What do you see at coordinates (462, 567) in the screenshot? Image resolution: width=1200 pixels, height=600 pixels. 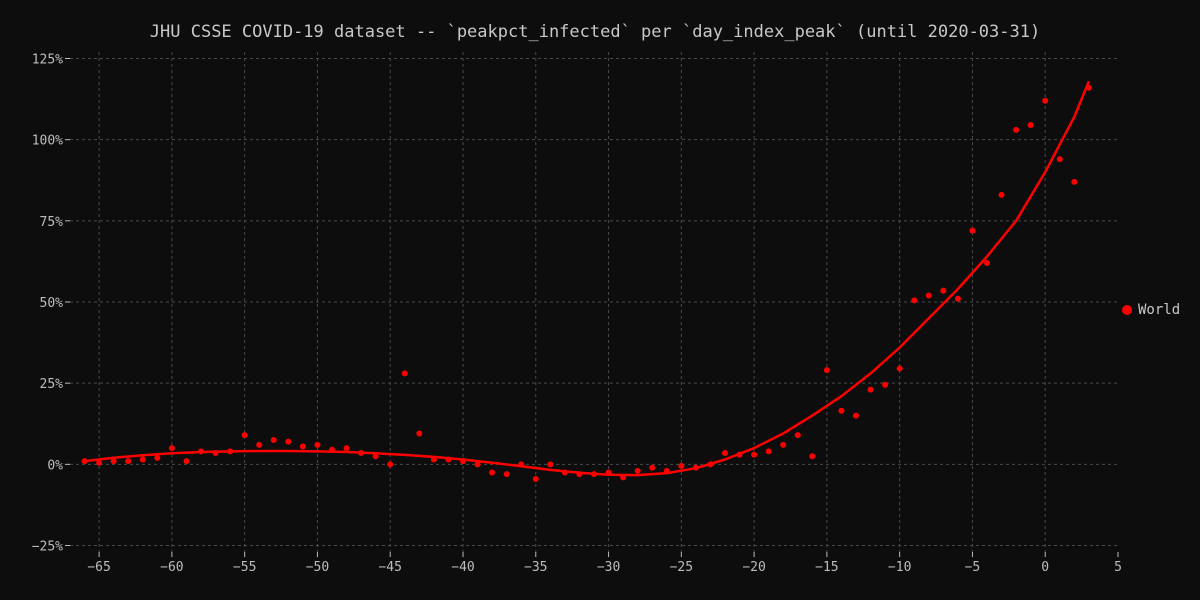 I see `x-tick-label: −40` at bounding box center [462, 567].